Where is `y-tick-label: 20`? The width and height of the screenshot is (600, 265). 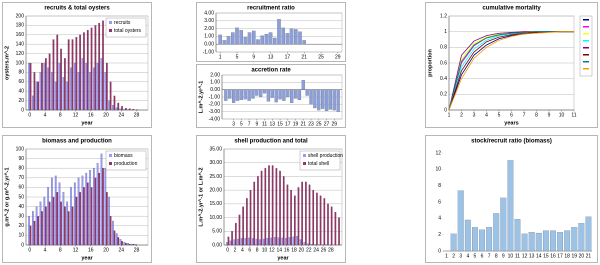
y-tick-label: 20 is located at coordinates (21, 226).